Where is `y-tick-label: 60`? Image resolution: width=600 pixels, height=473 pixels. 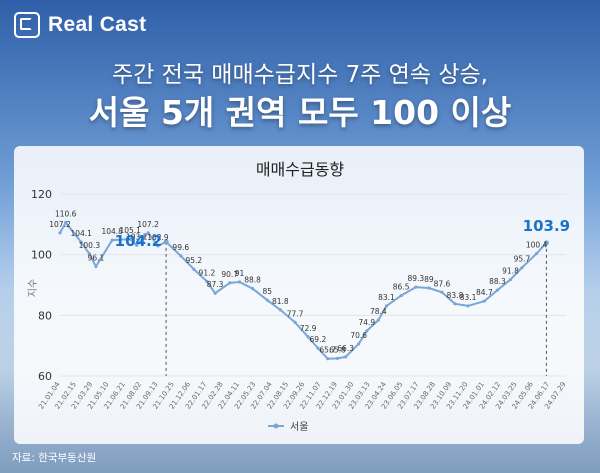
y-tick-label: 60 is located at coordinates (45, 376).